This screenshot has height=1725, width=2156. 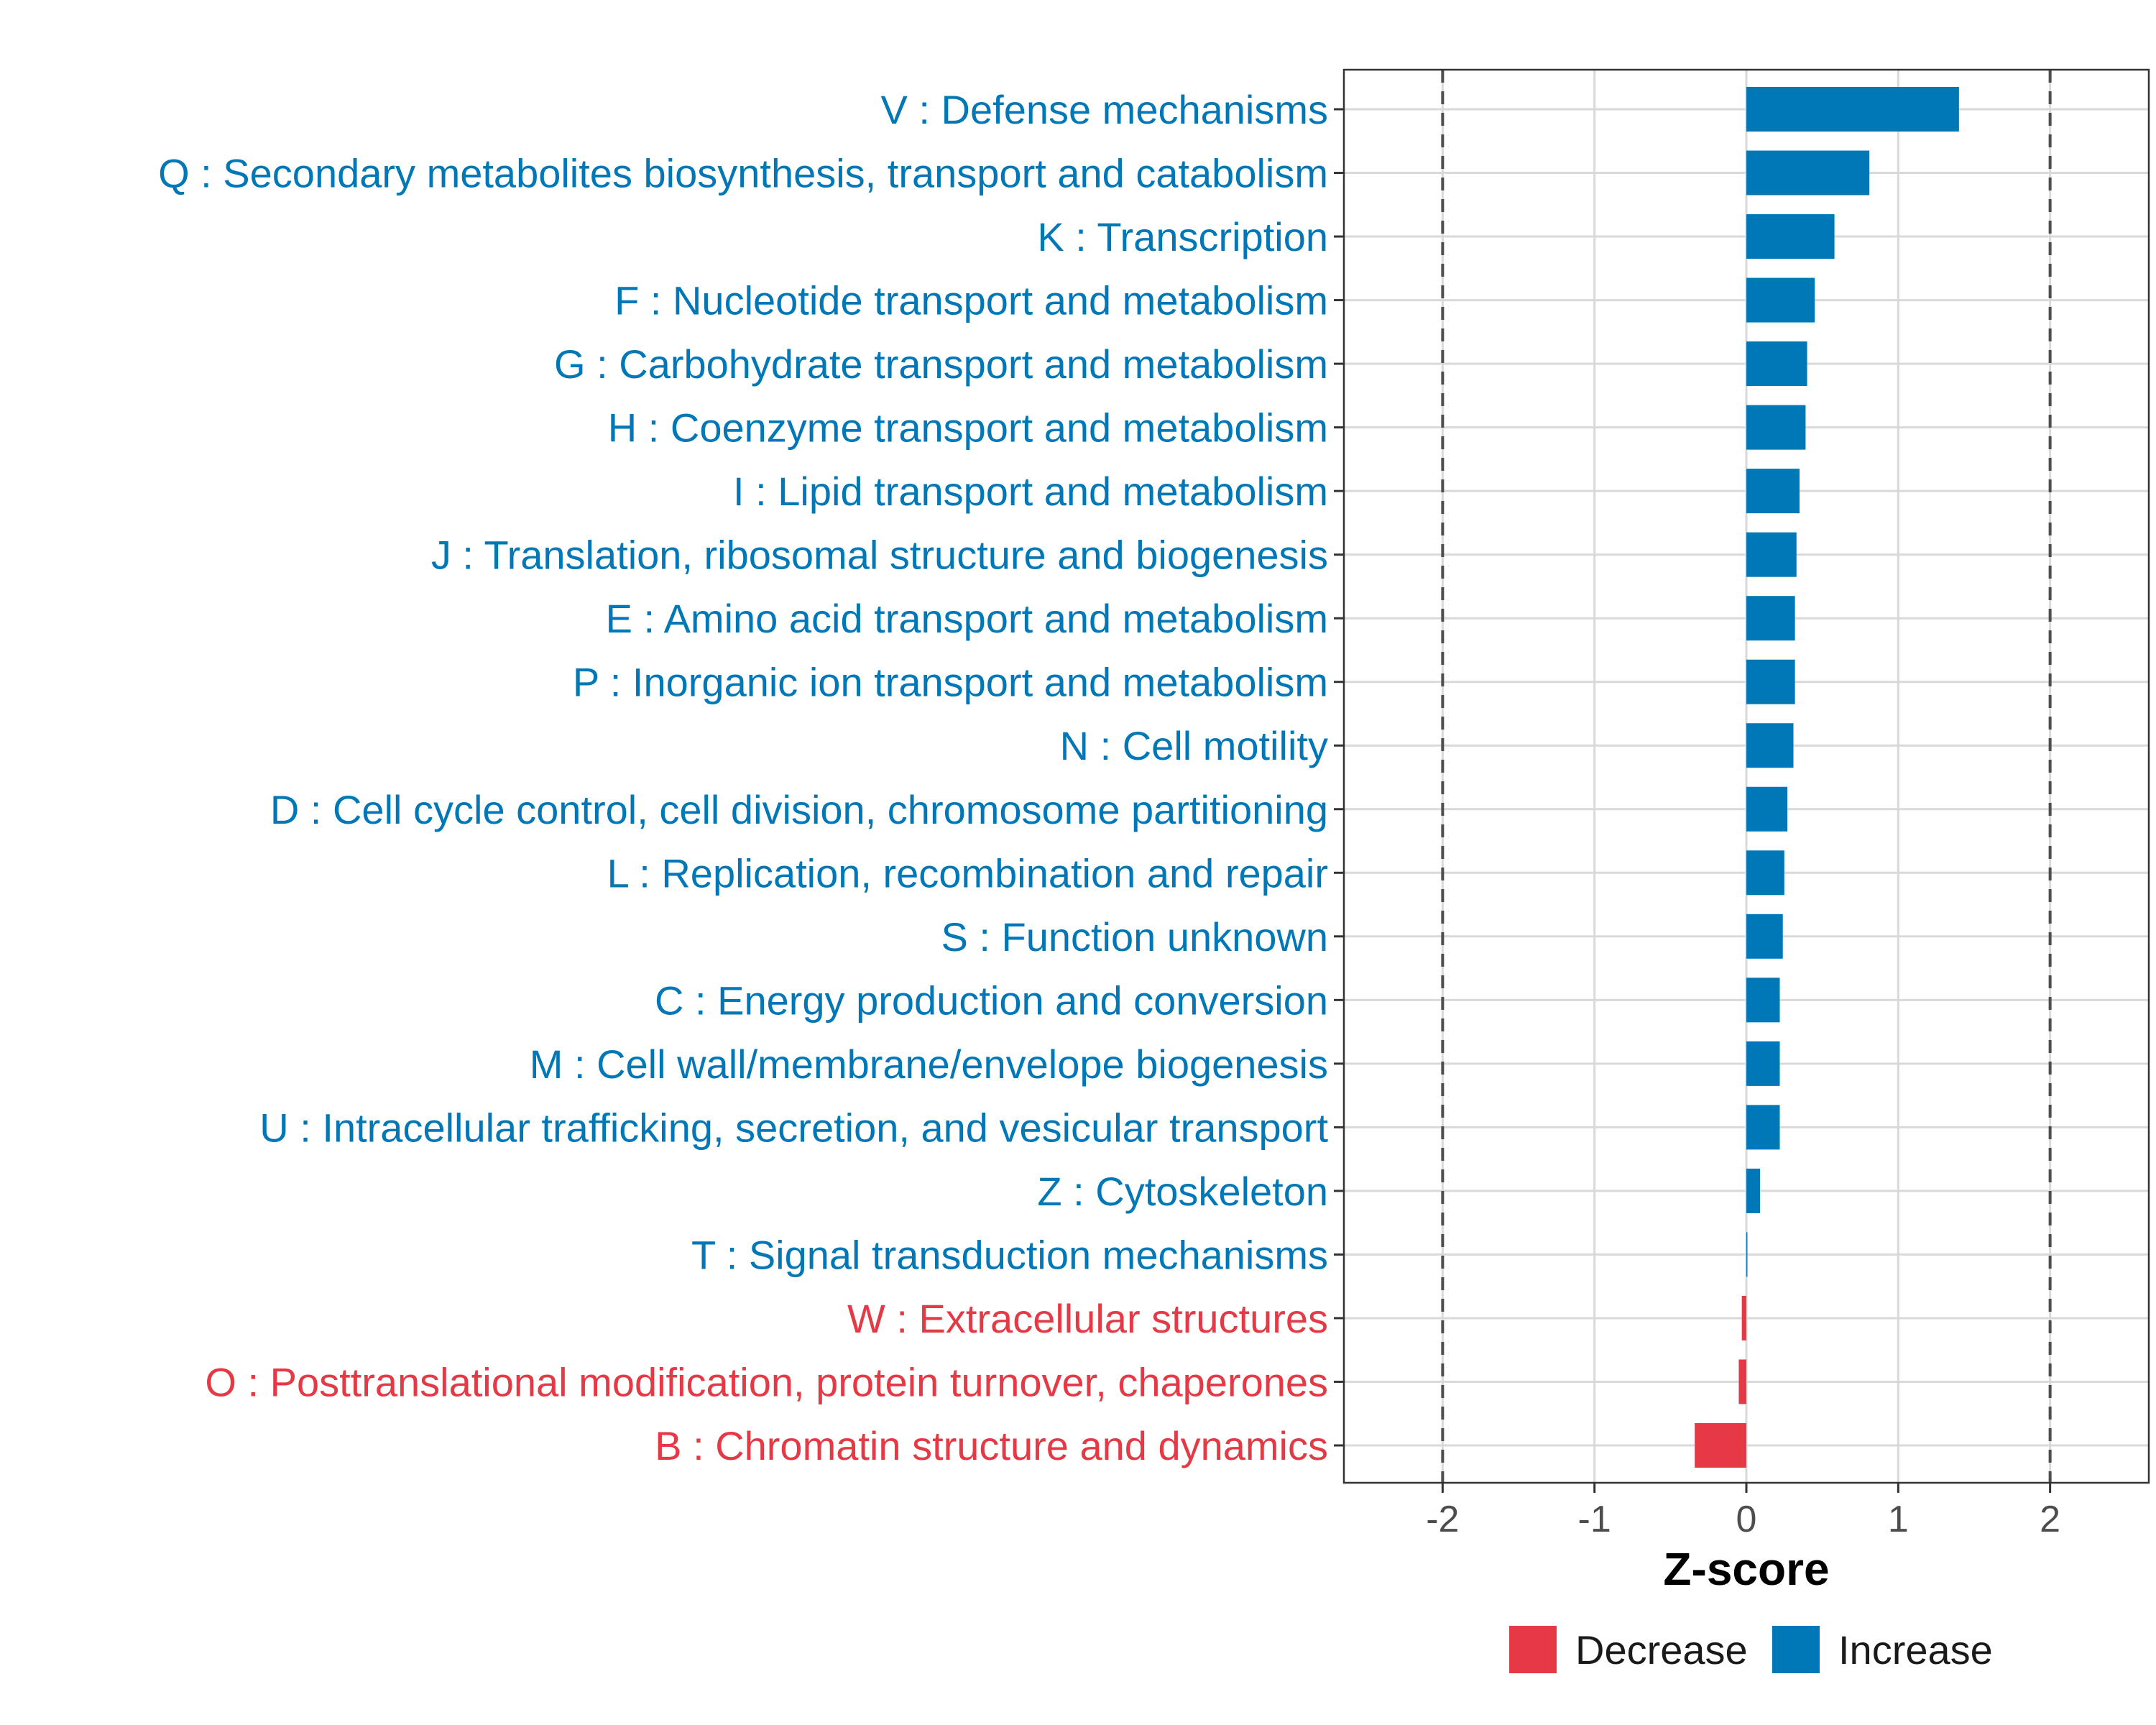 I want to click on bars, so click(x=1827, y=777).